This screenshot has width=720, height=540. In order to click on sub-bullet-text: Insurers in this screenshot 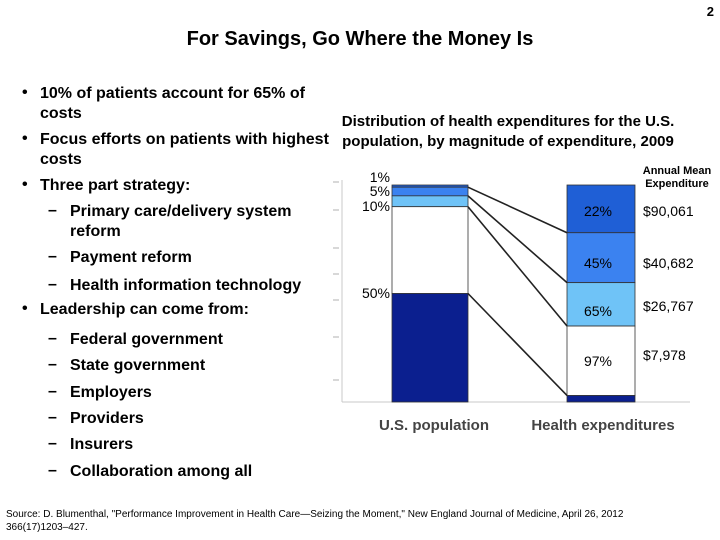, I will do `click(102, 444)`.